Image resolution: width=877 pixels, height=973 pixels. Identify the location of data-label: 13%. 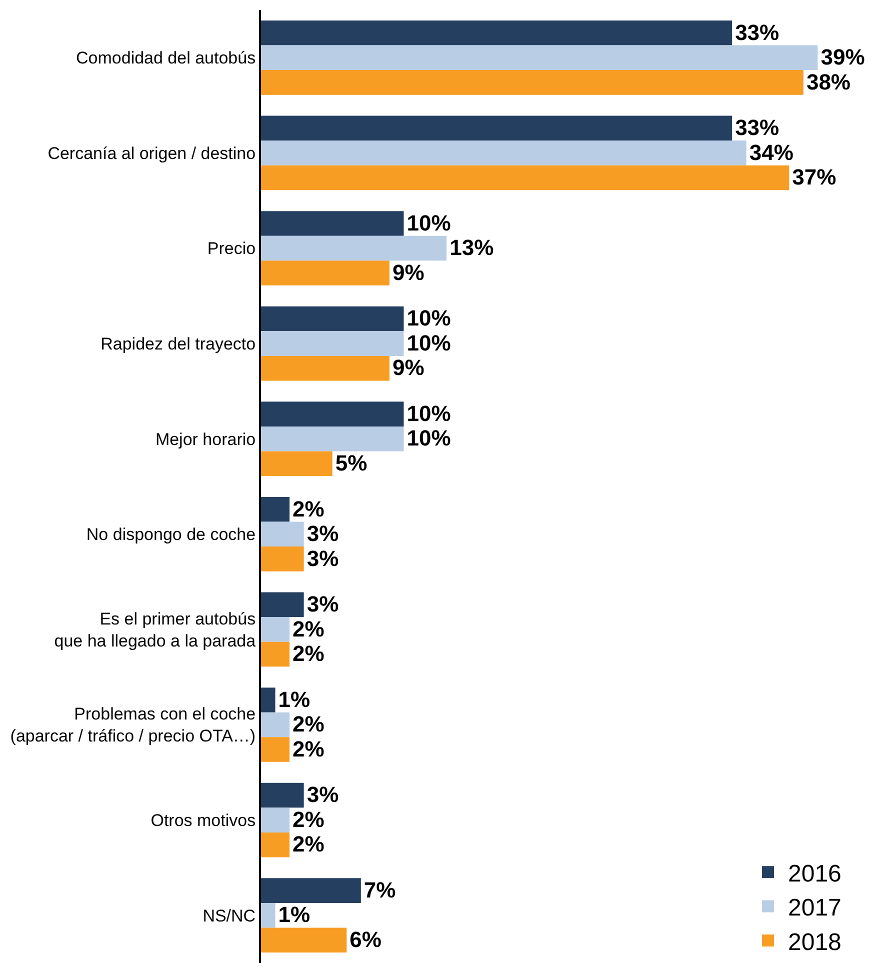
(472, 247).